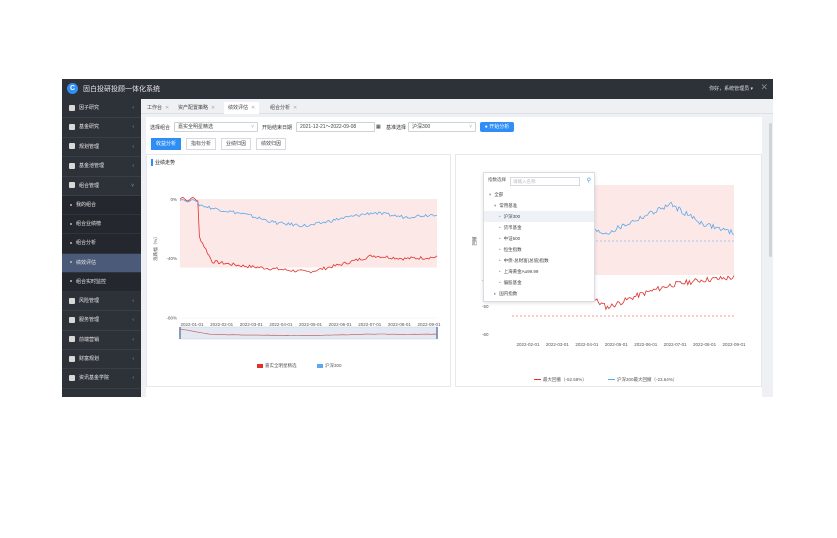  I want to click on sidebar-subitem: 我的组合, so click(101, 205).